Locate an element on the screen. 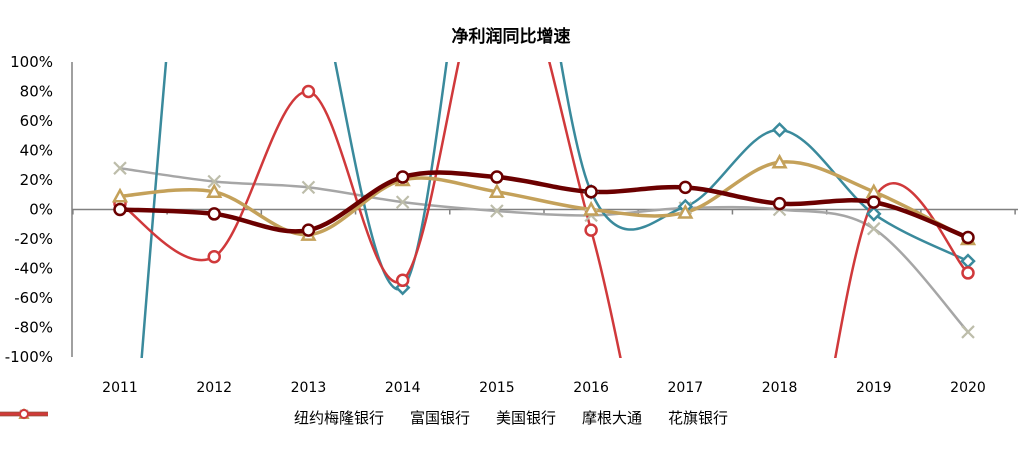 This screenshot has width=1022, height=451. x-tick-label: 2013 is located at coordinates (309, 388).